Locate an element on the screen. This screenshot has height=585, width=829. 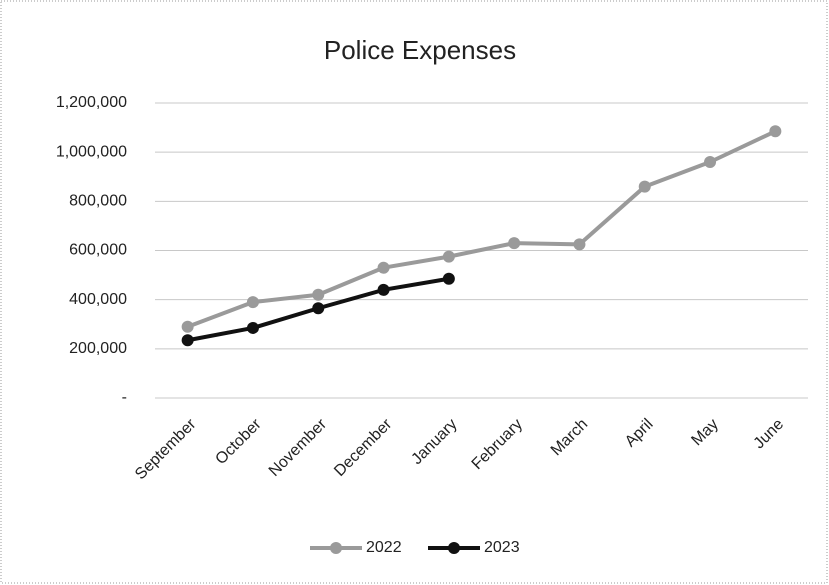
chart-title: Police Expenses is located at coordinates (420, 50).